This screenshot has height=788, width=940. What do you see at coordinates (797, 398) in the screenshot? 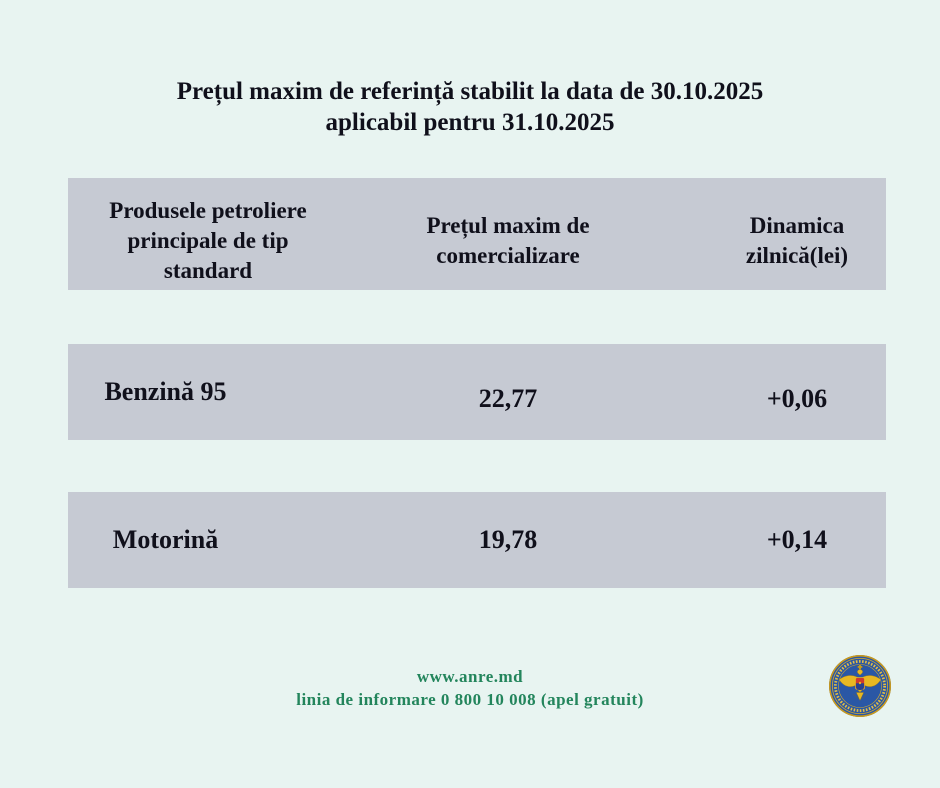
I see `product-change-value: +0,06` at bounding box center [797, 398].